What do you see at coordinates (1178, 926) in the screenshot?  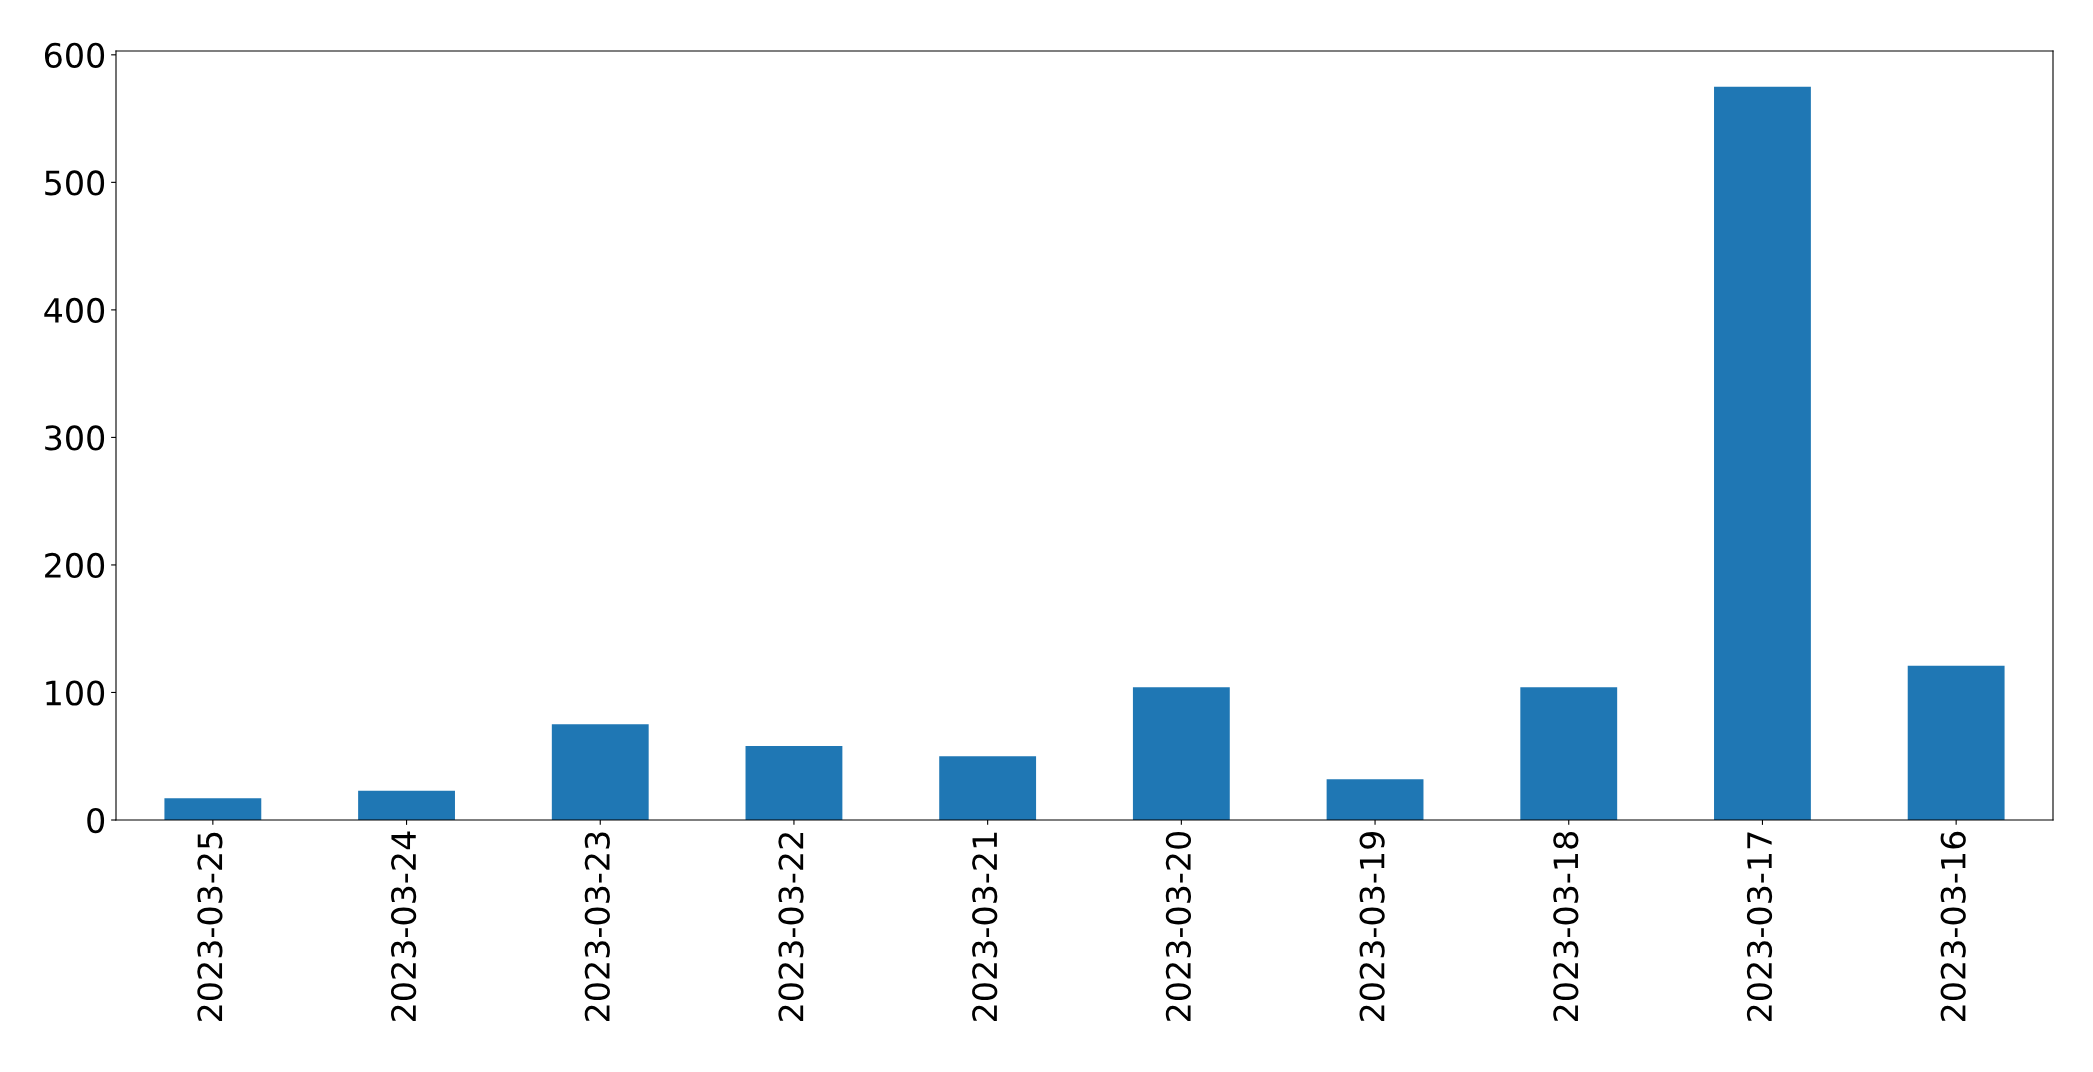 I see `x-tick-label: 2023-03-20` at bounding box center [1178, 926].